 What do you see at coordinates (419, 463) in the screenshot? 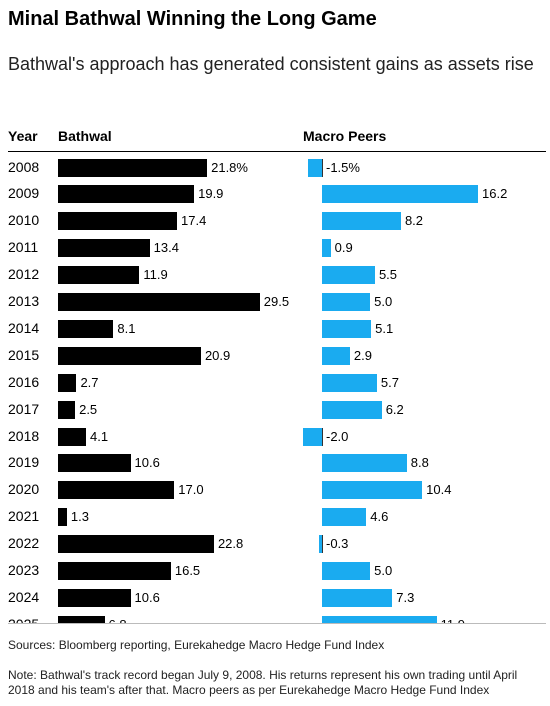
I see `peers-value-label: 8.8` at bounding box center [419, 463].